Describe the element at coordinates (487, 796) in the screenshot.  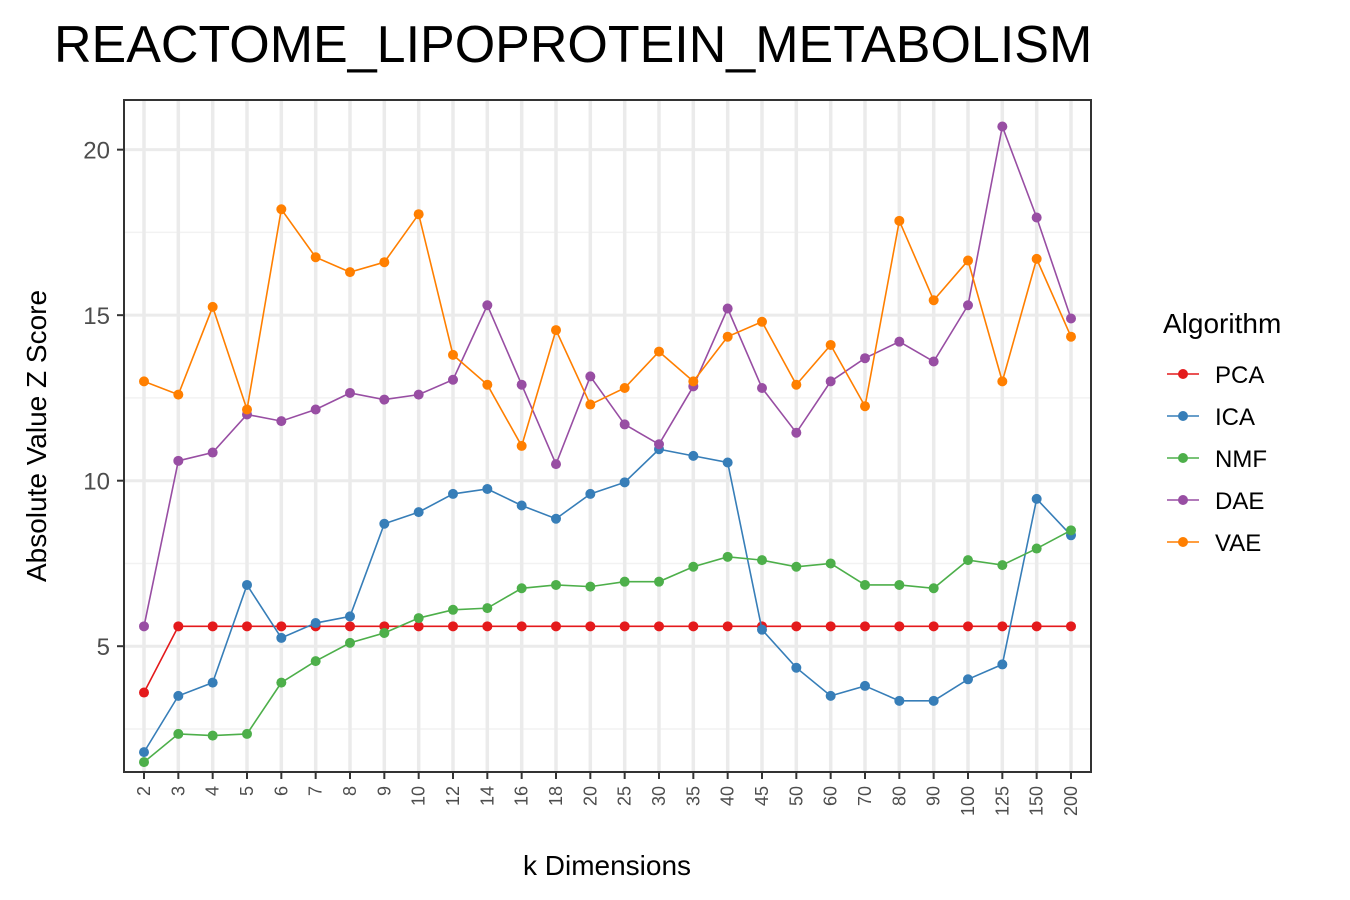
I see `x-tick-label: 14` at that location.